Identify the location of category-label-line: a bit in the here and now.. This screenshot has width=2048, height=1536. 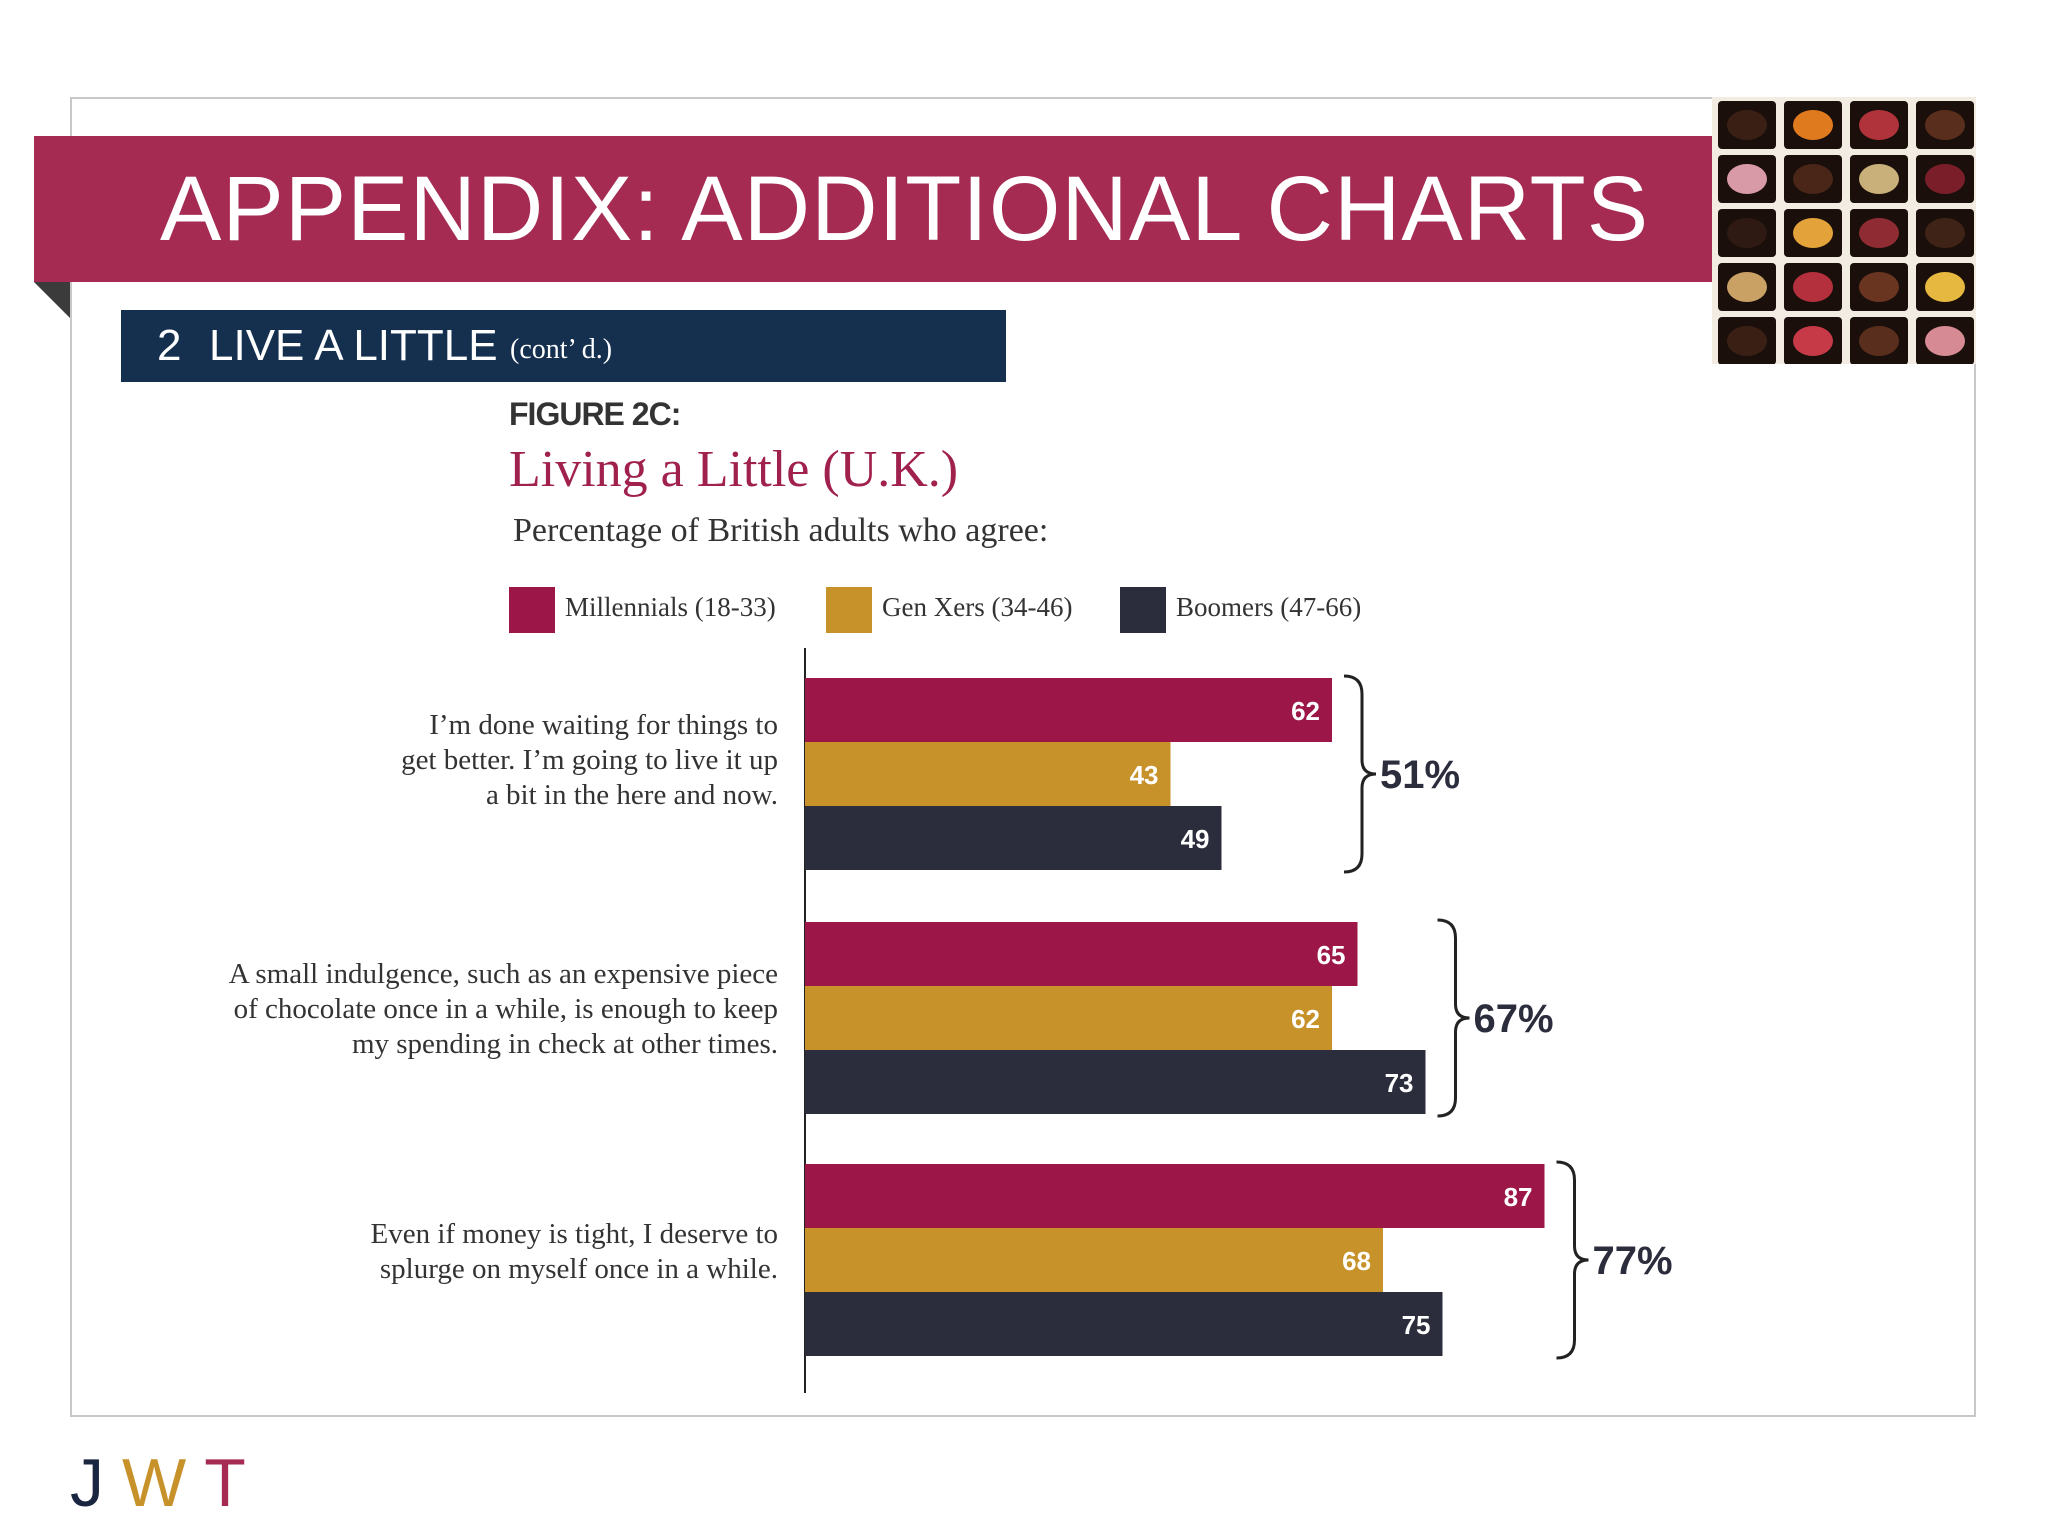
(631, 795).